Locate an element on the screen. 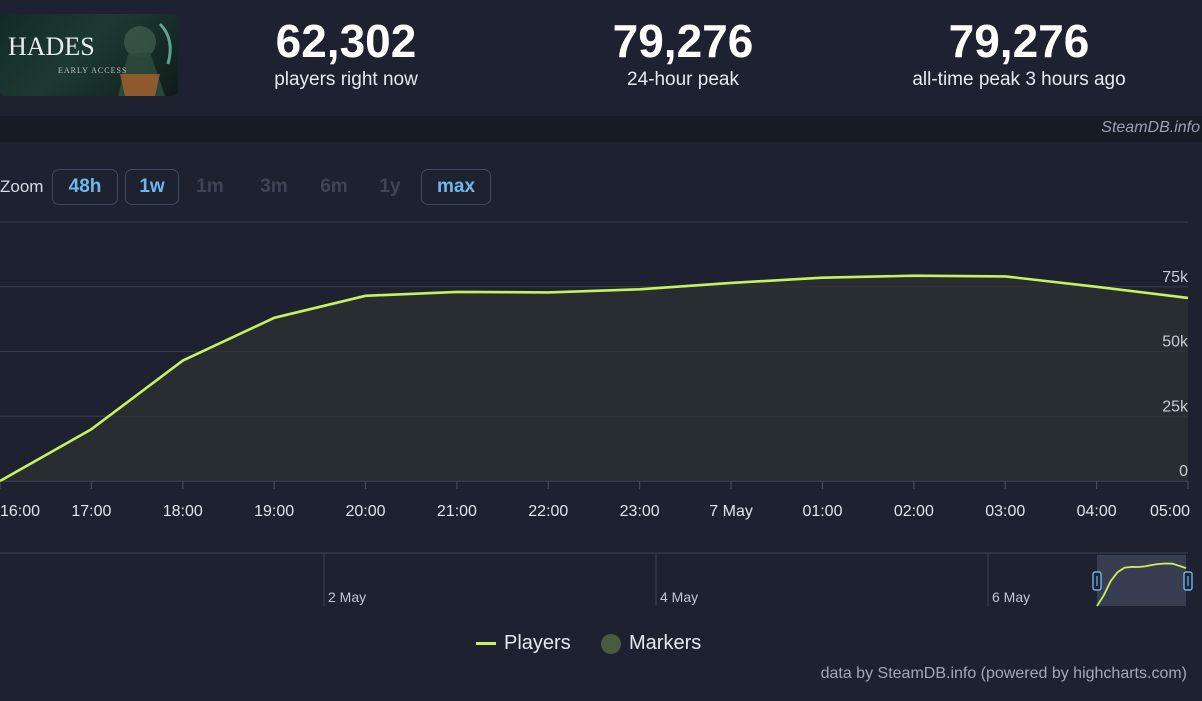  legend-item-players: Players is located at coordinates (523, 643).